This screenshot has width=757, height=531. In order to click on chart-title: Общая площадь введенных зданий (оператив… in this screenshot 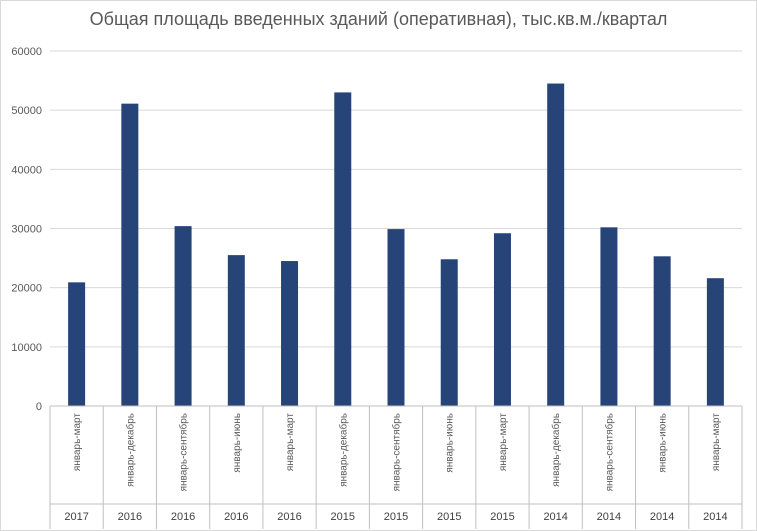, I will do `click(378, 19)`.